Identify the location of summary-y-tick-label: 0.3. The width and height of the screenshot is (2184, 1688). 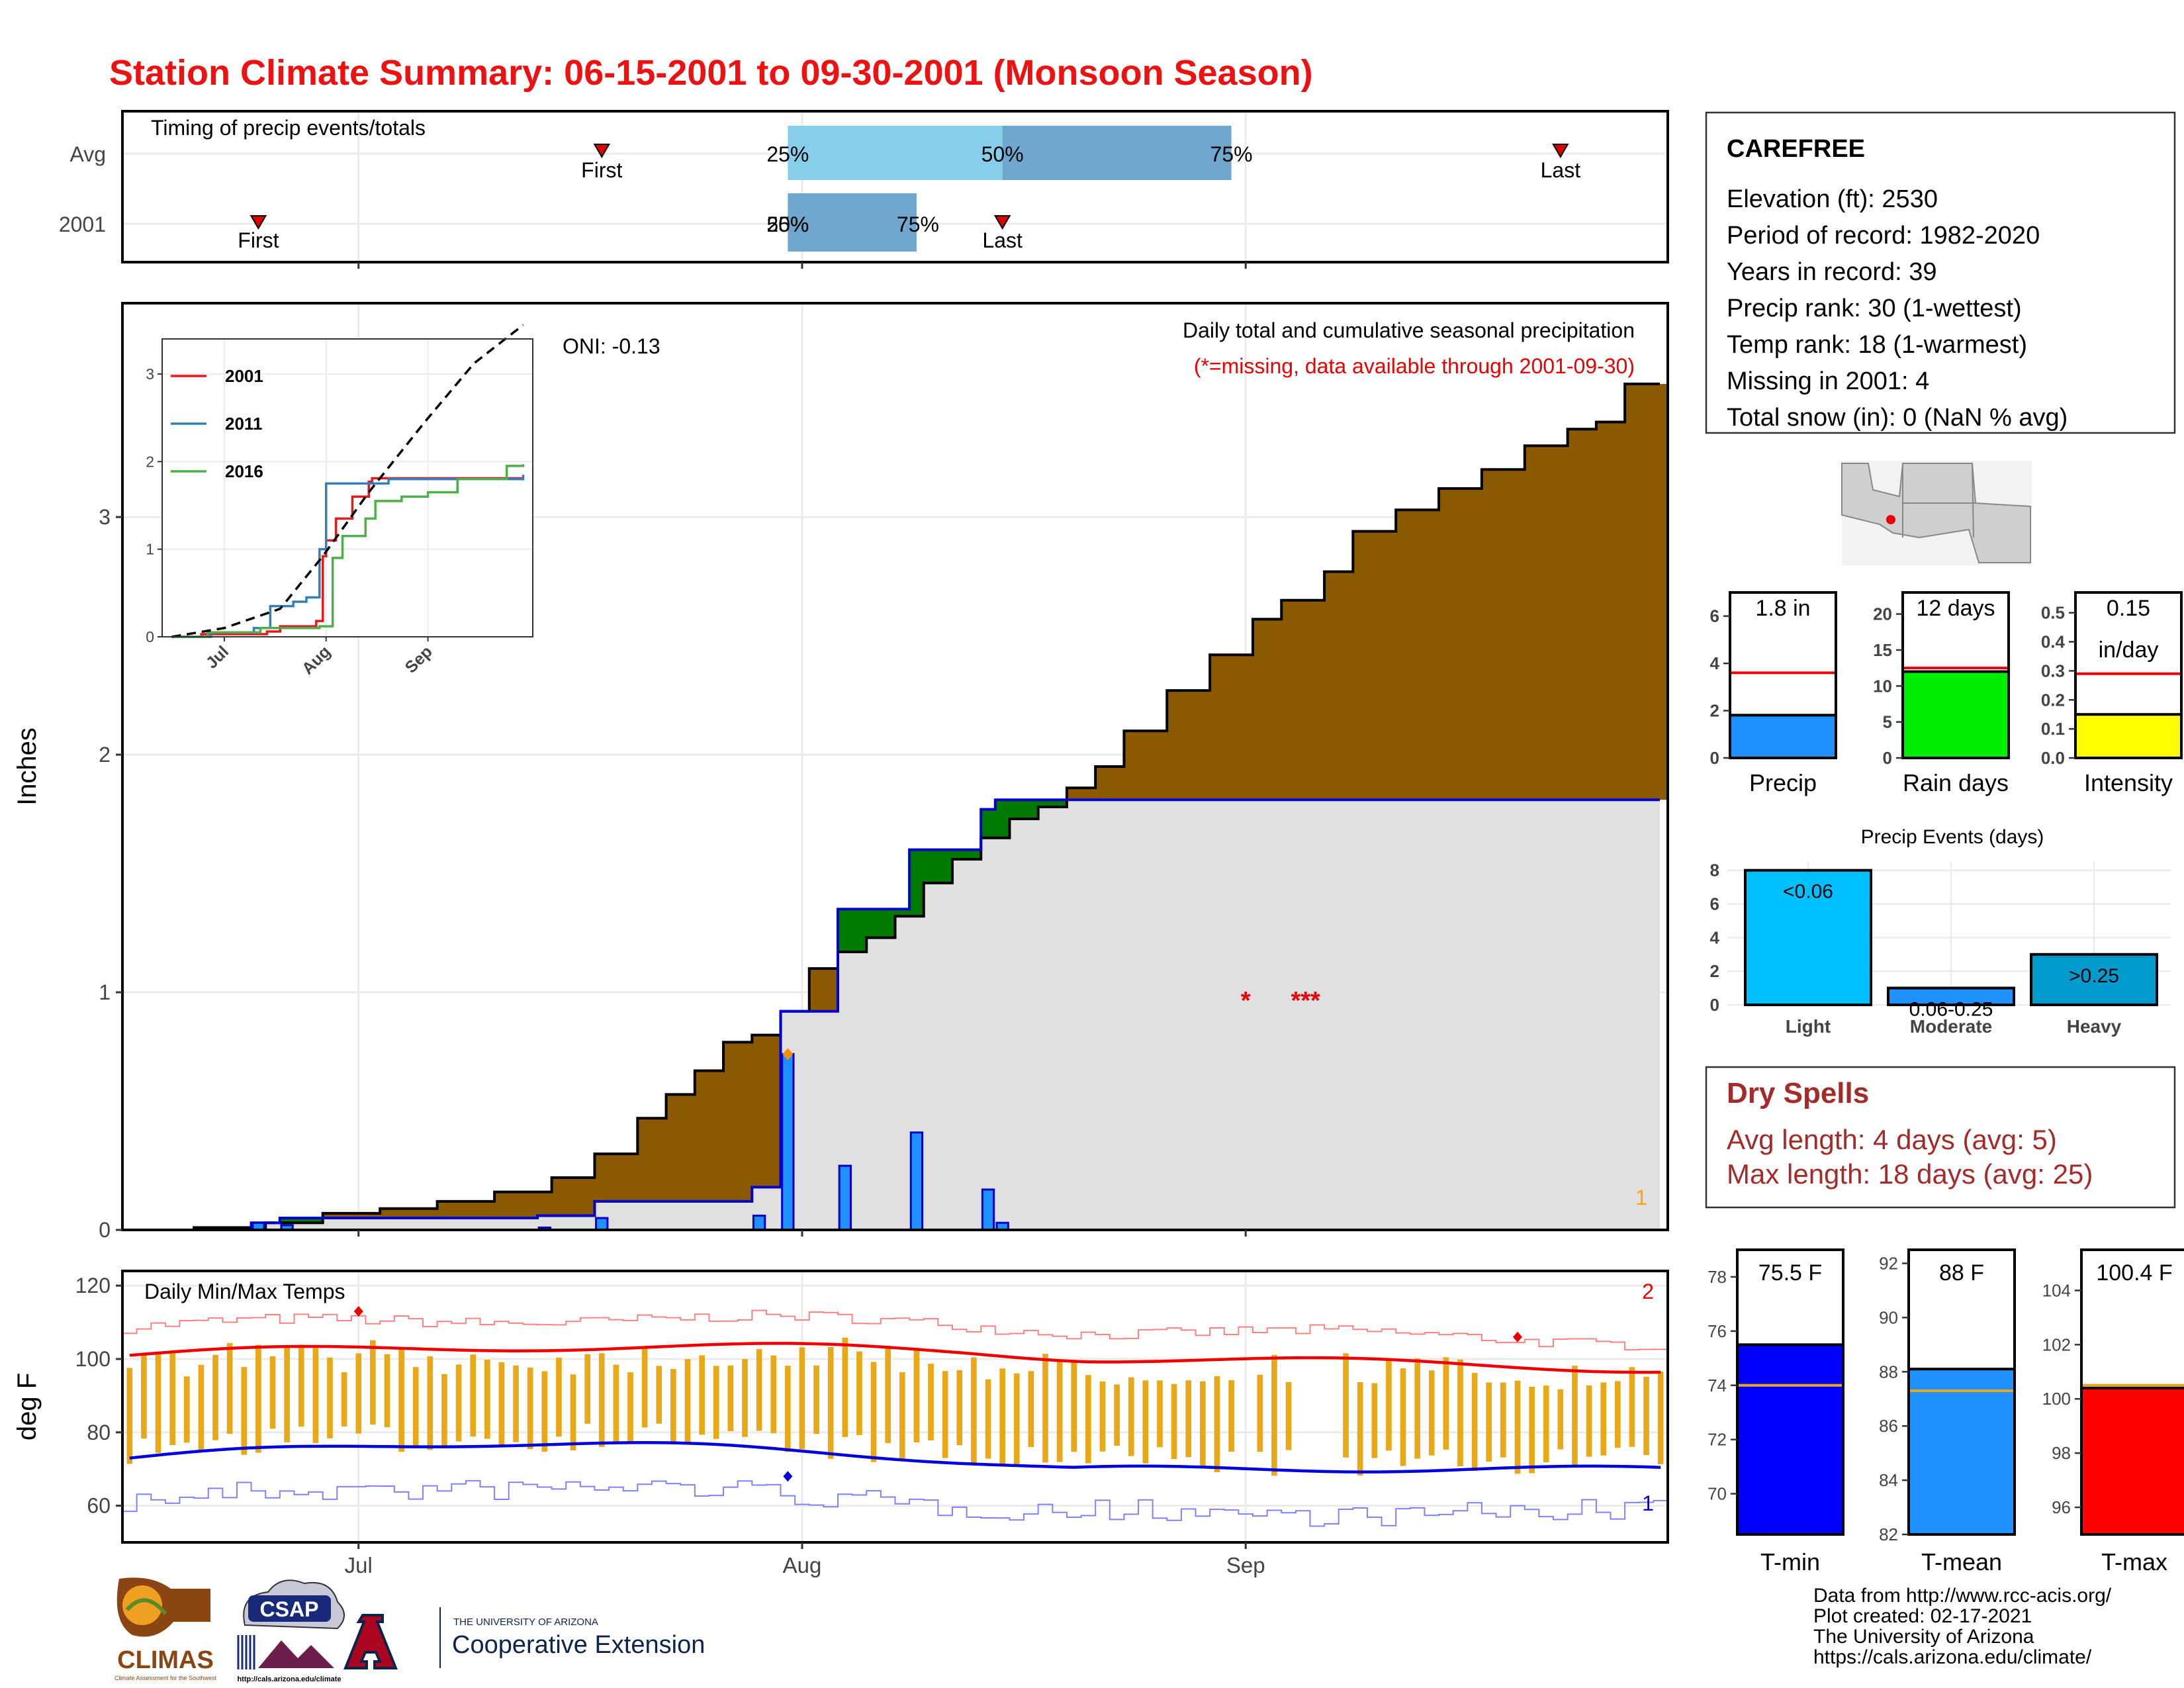
(2053, 670).